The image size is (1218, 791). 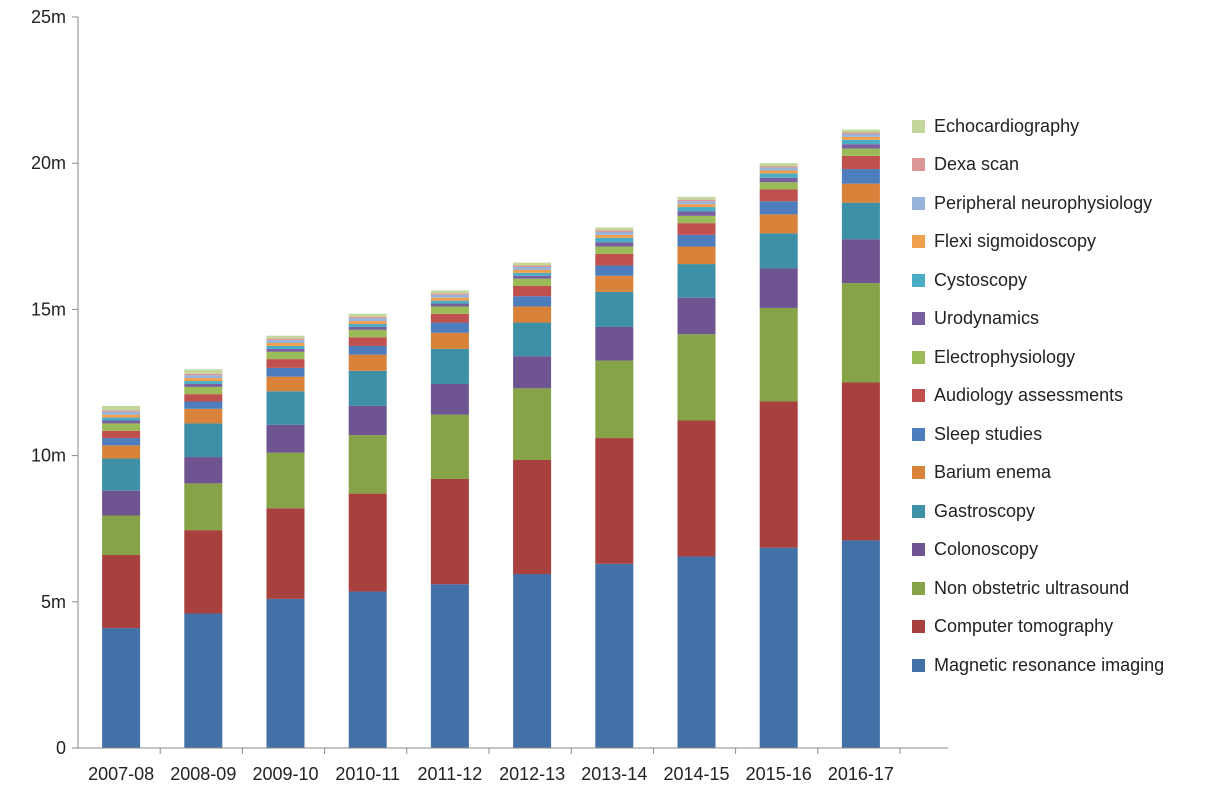 I want to click on legend-item: Audiology assessments, so click(x=1017, y=395).